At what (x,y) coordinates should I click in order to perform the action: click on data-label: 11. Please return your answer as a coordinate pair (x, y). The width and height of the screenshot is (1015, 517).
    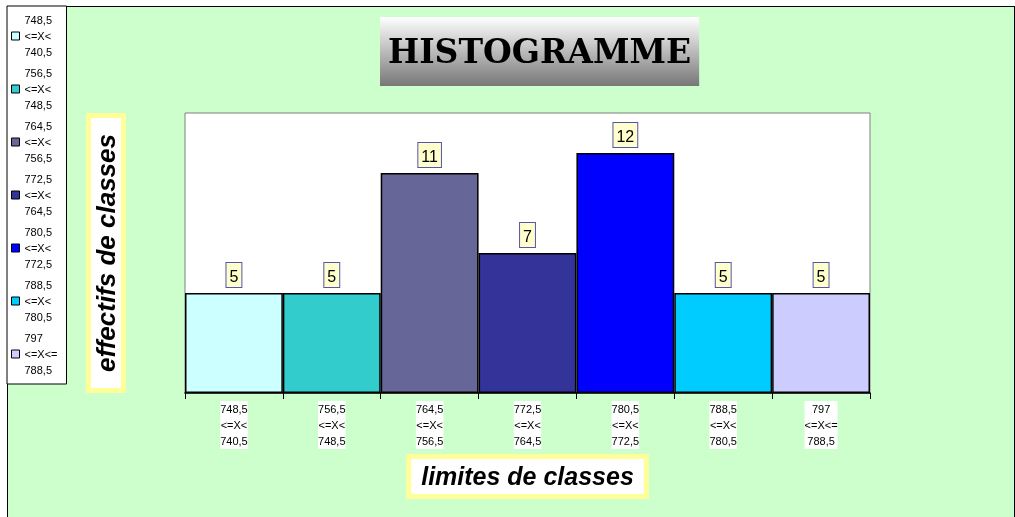
    Looking at the image, I should click on (430, 156).